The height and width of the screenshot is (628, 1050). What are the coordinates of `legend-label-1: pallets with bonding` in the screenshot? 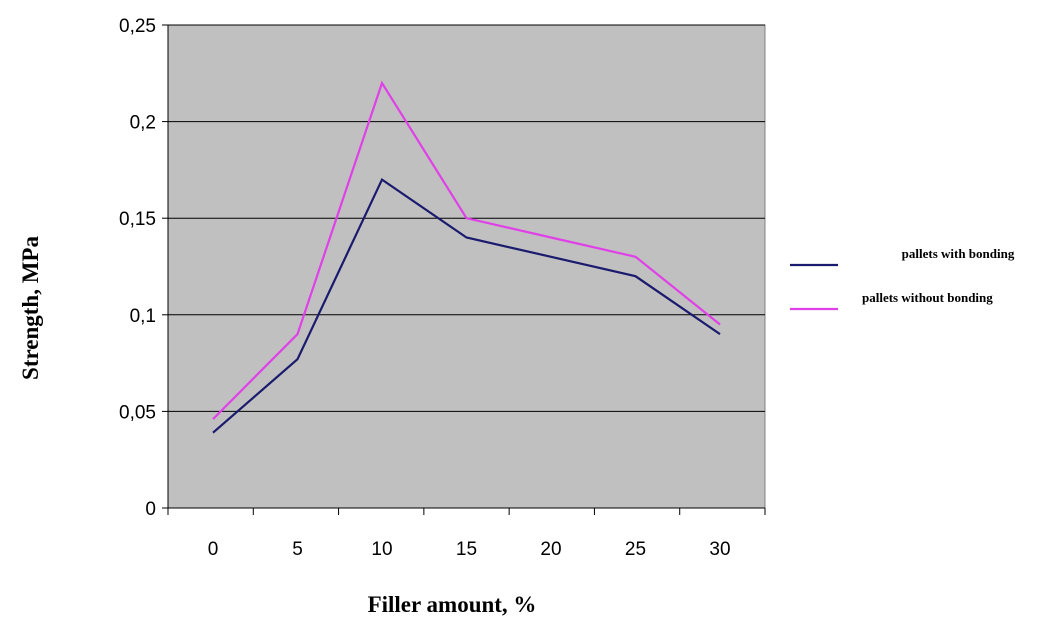 It's located at (958, 253).